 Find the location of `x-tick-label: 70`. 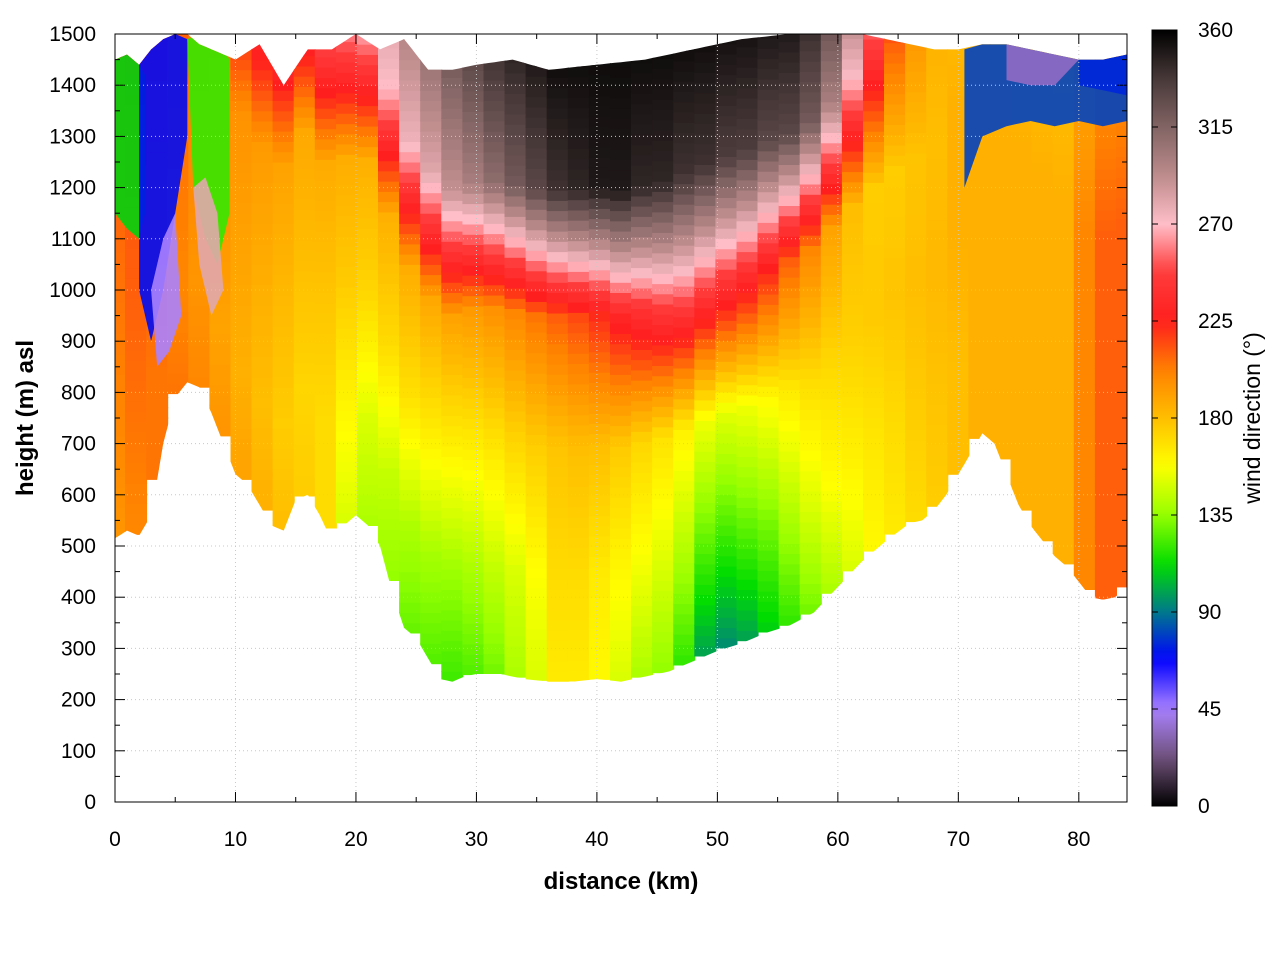

x-tick-label: 70 is located at coordinates (958, 839).